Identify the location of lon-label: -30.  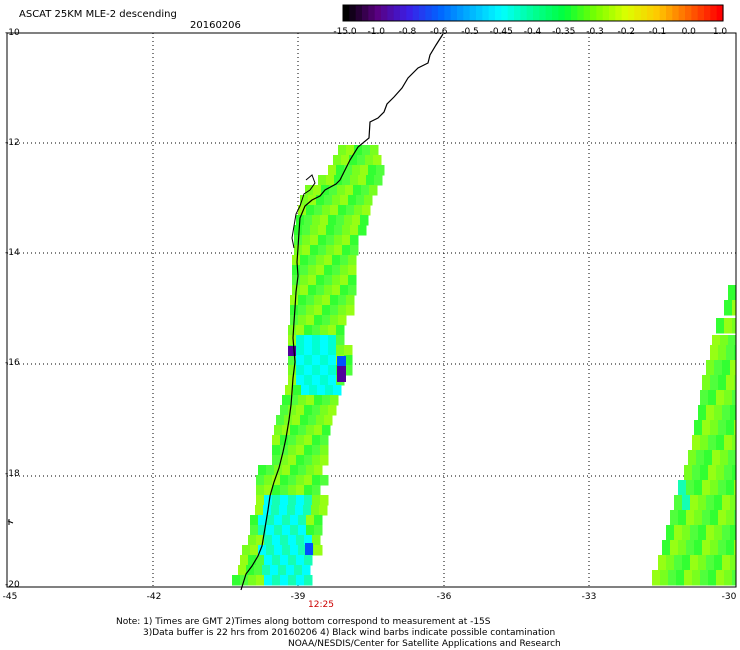
(729, 597).